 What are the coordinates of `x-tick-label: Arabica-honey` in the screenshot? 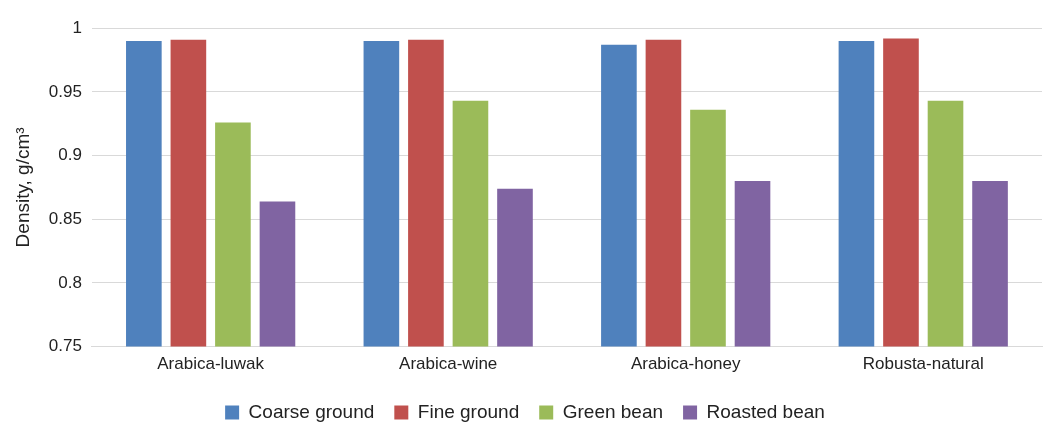 It's located at (686, 364).